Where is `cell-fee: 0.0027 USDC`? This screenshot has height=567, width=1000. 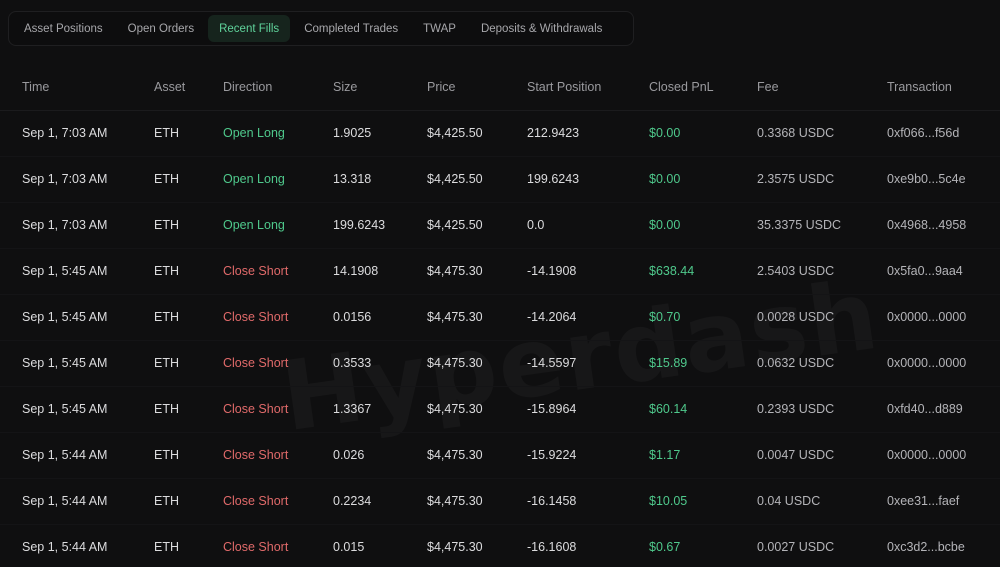 cell-fee: 0.0027 USDC is located at coordinates (796, 547).